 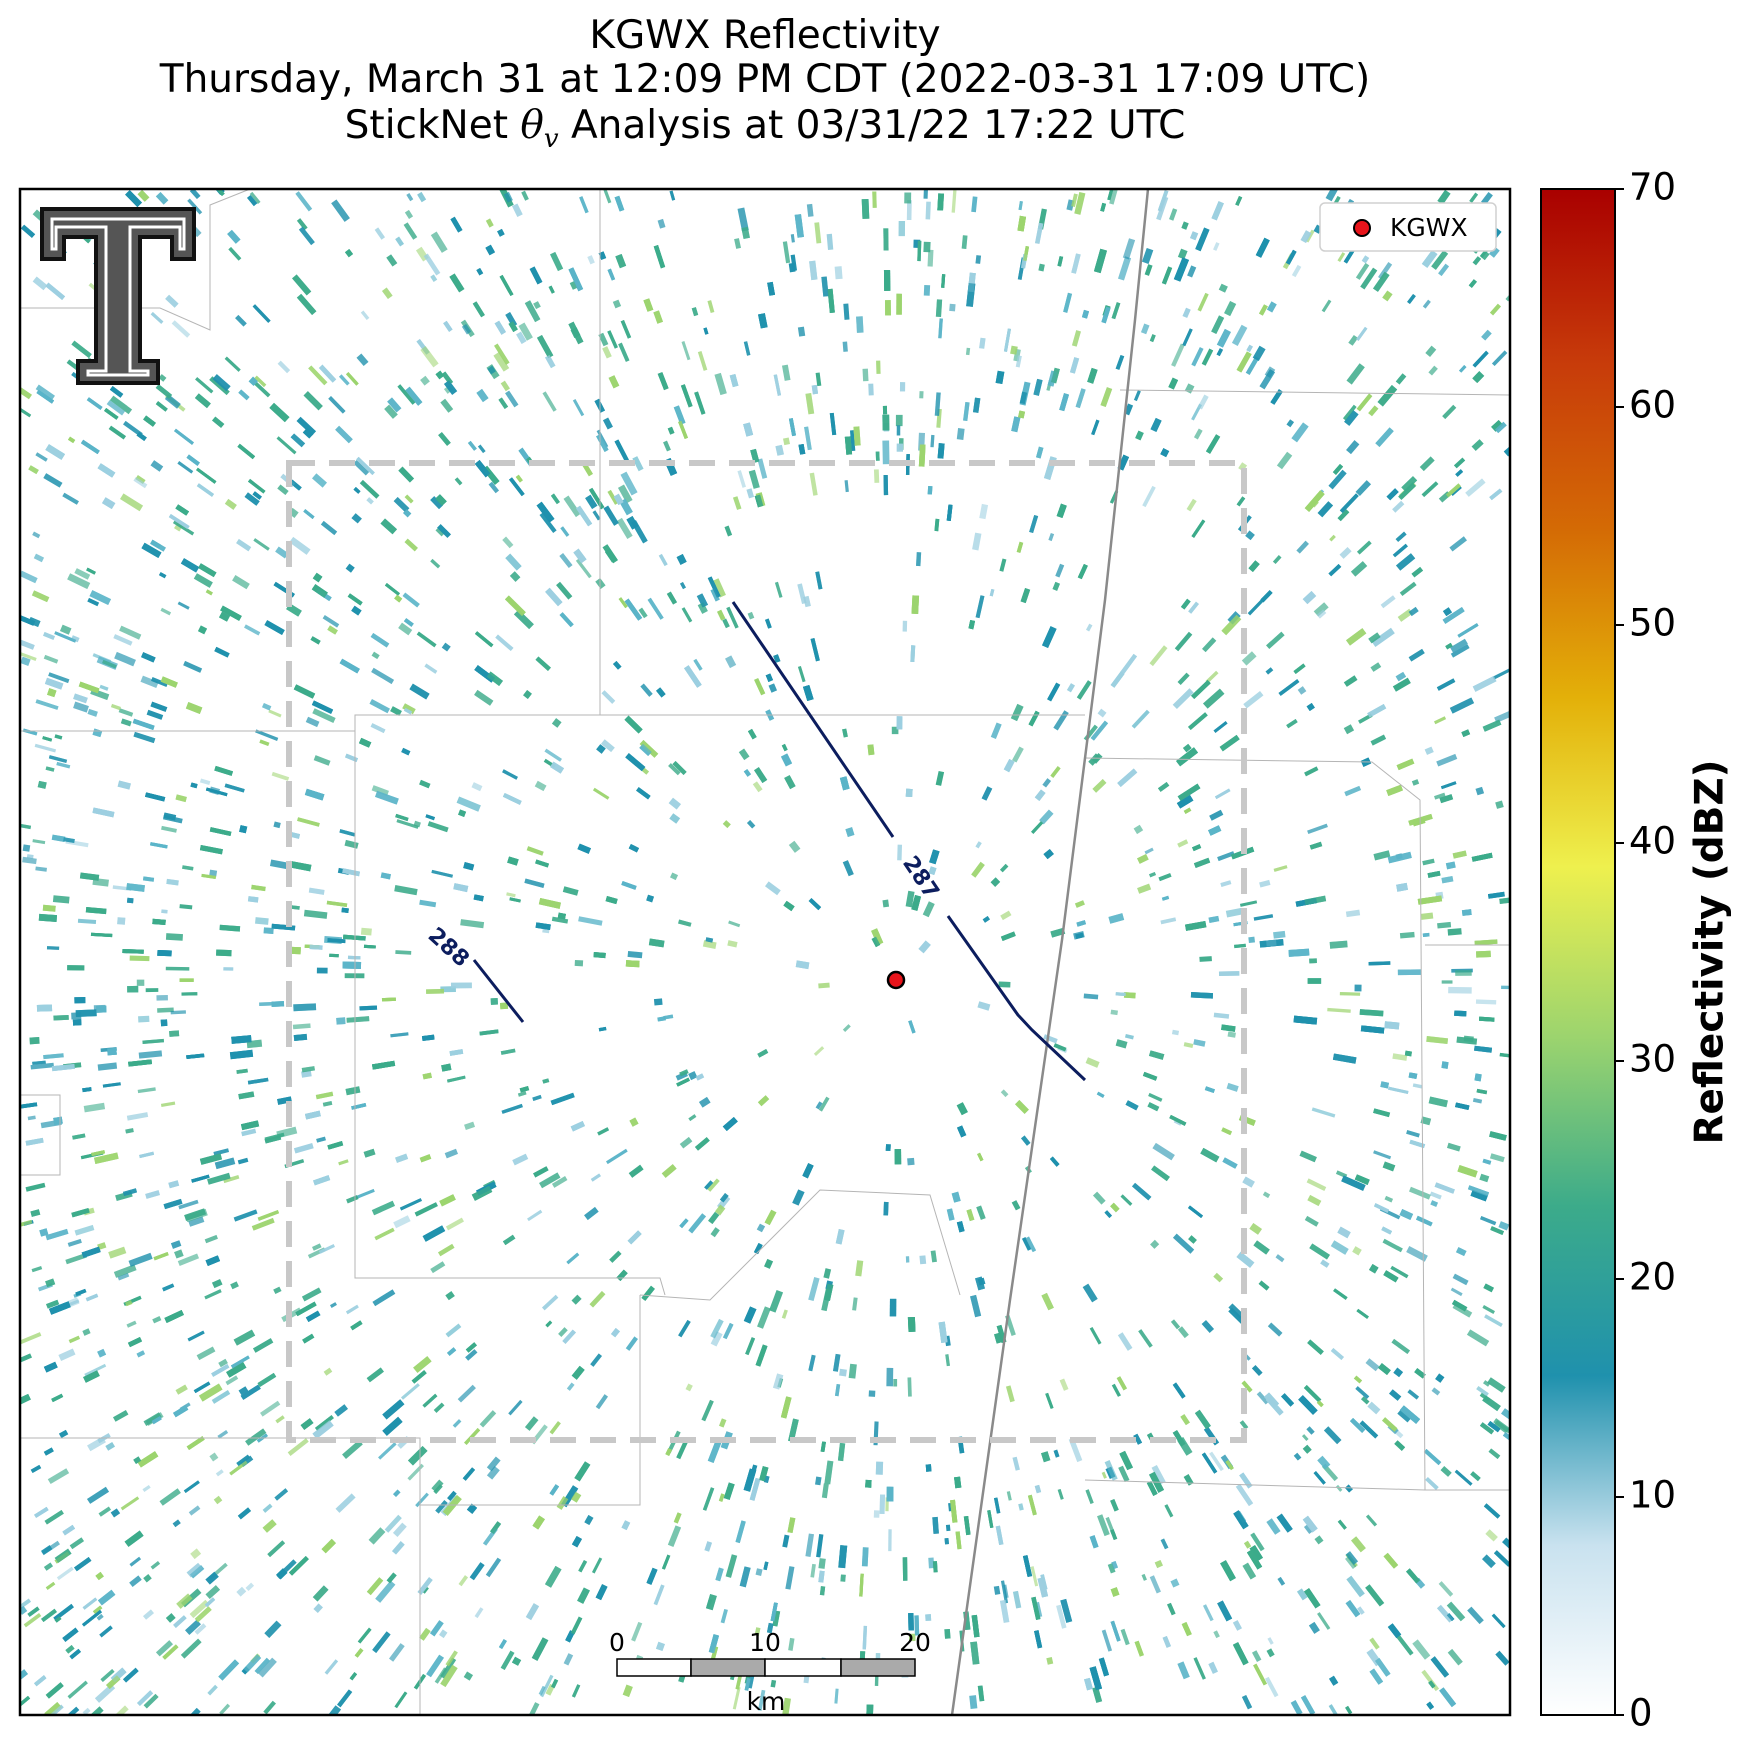 I want to click on contour-288-line, so click(x=498, y=991).